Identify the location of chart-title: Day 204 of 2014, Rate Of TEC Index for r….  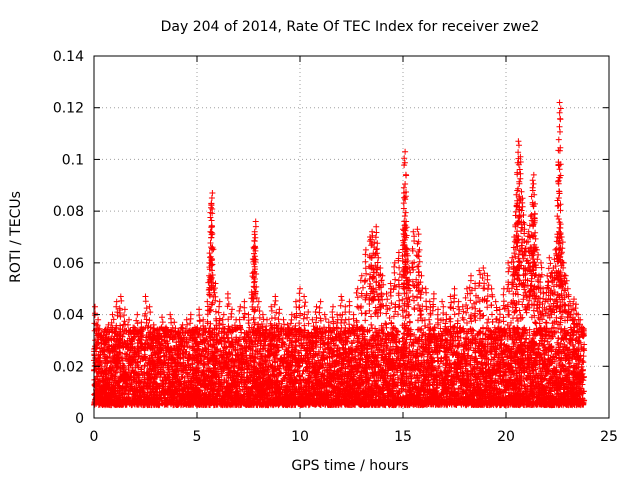
(350, 27).